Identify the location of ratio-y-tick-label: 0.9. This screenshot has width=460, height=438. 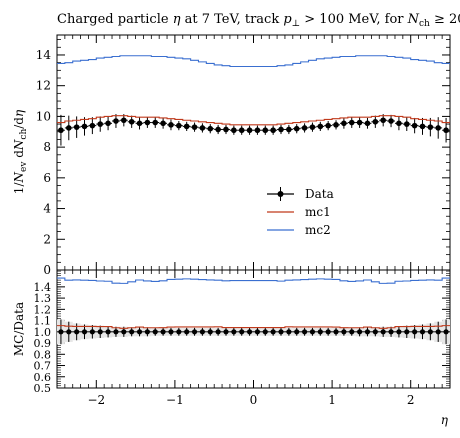
(43, 343).